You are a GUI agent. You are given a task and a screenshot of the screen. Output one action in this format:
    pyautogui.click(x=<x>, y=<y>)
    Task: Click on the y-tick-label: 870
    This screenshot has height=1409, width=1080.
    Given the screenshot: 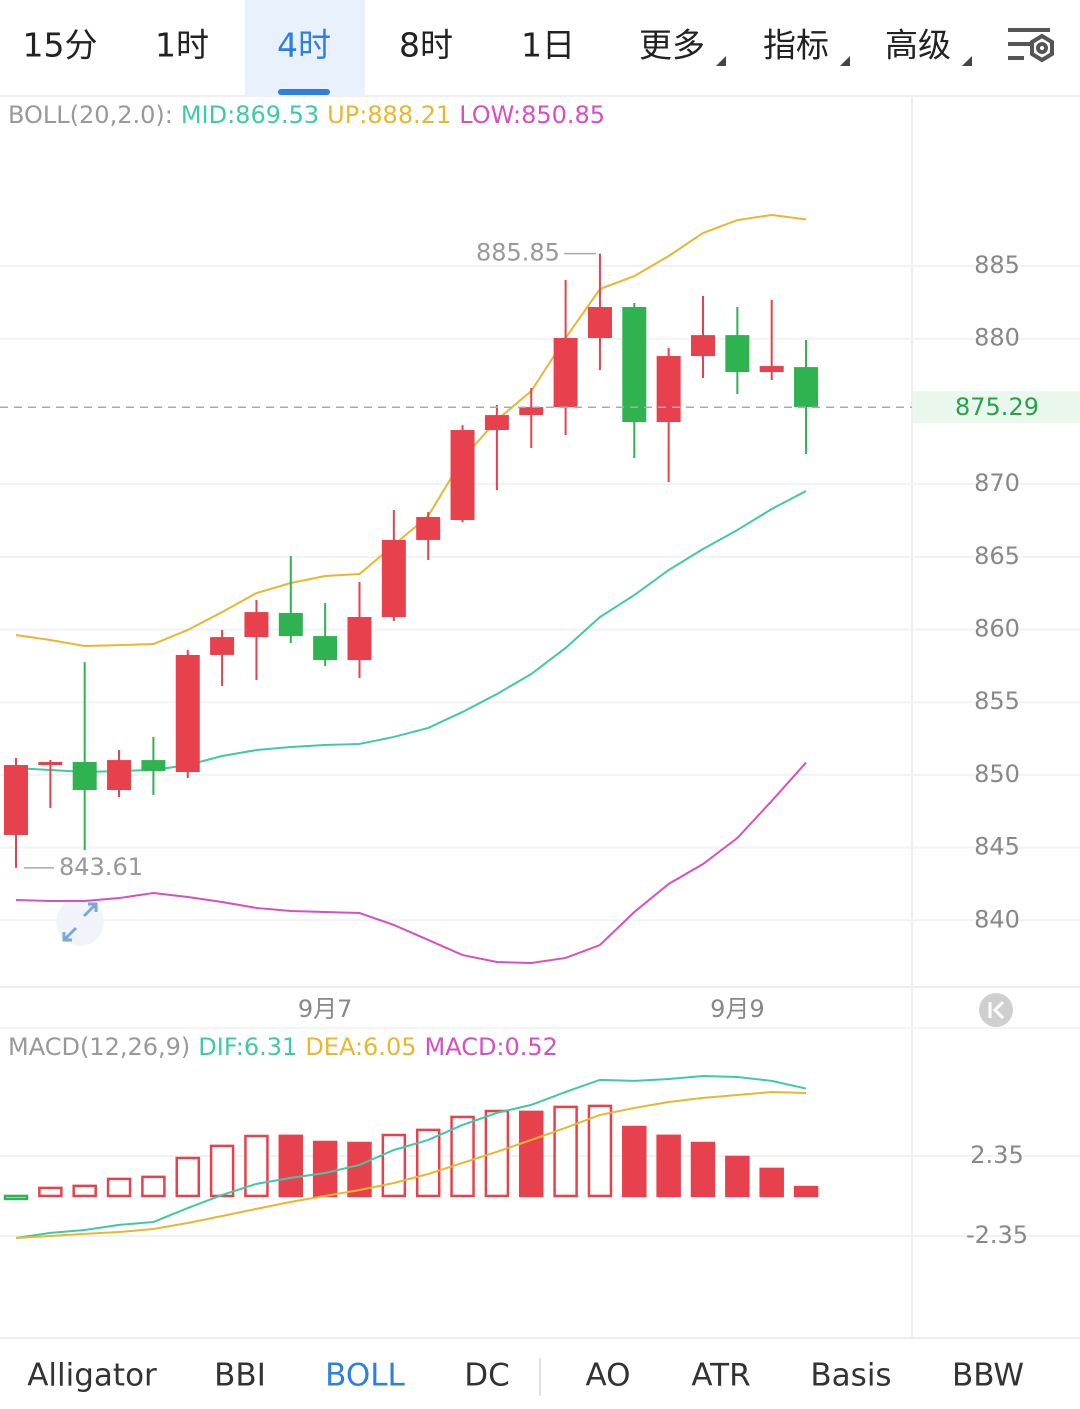 What is the action you would take?
    pyautogui.click(x=997, y=483)
    